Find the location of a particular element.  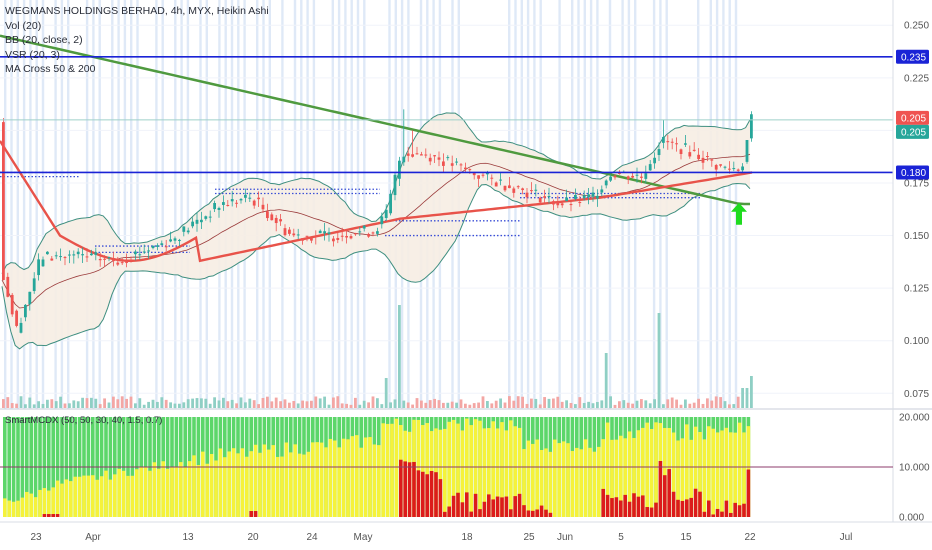

indicator-volume: Vol (20) is located at coordinates (23, 25).